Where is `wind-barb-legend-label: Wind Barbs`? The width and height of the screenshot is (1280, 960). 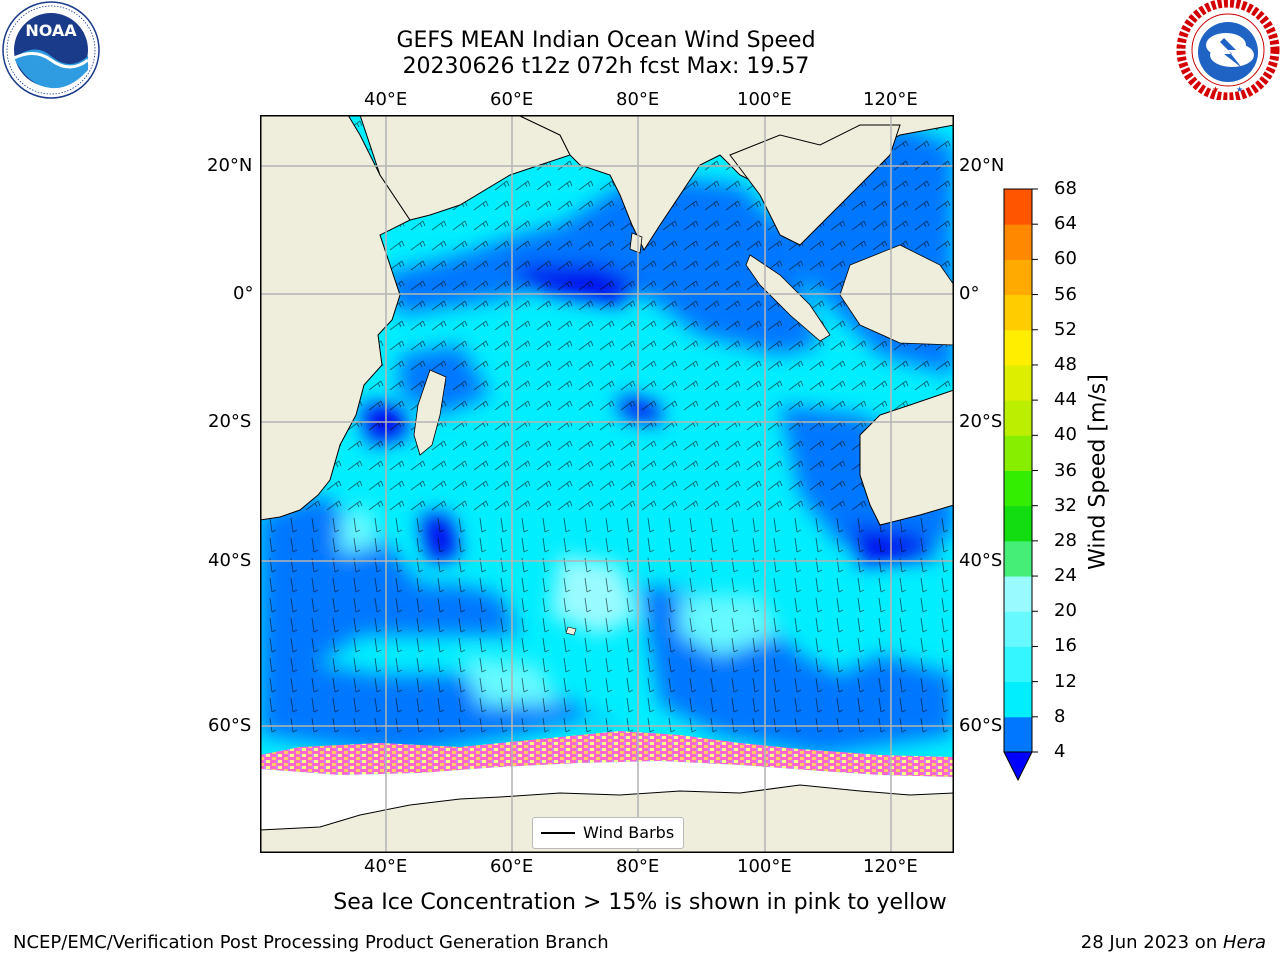 wind-barb-legend-label: Wind Barbs is located at coordinates (629, 832).